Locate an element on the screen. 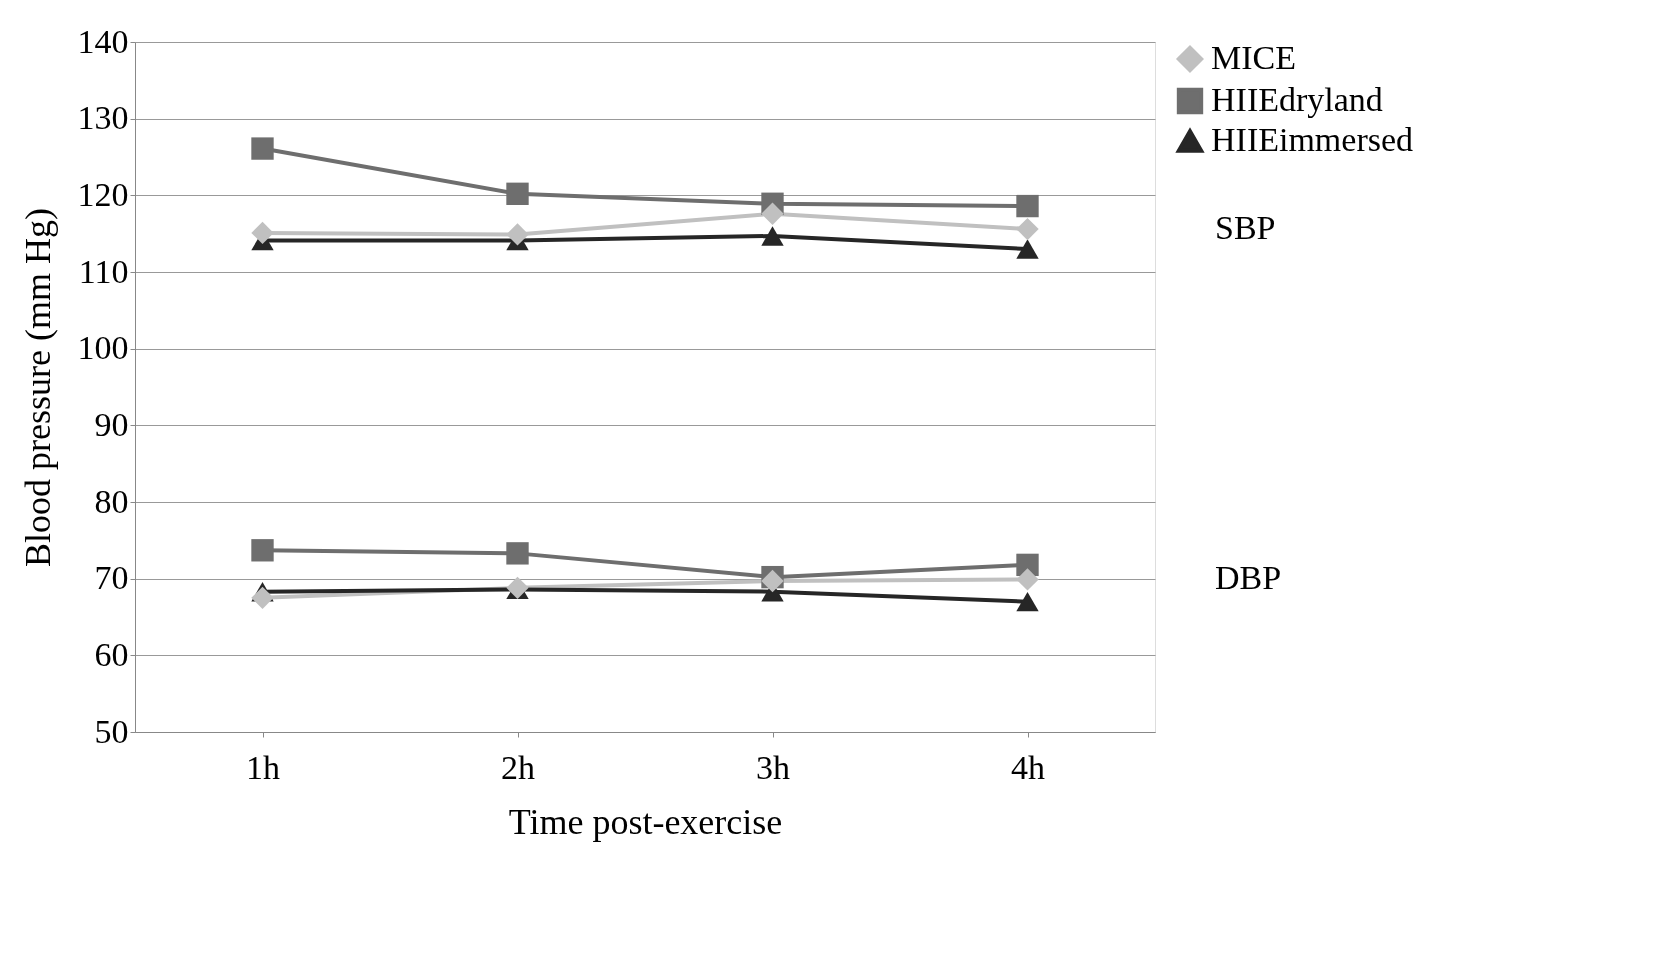  y-tick-label: 60 is located at coordinates (111, 654).